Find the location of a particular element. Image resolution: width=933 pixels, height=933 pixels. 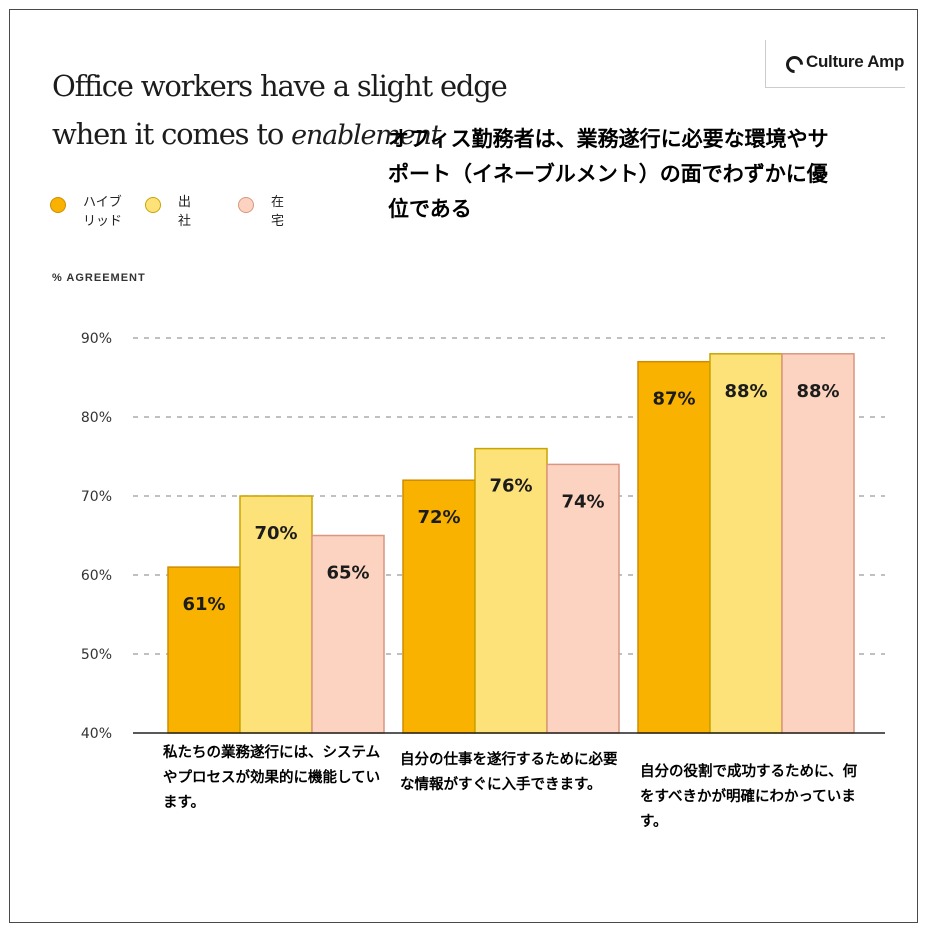

y-tick-label: 40% is located at coordinates (96, 734).